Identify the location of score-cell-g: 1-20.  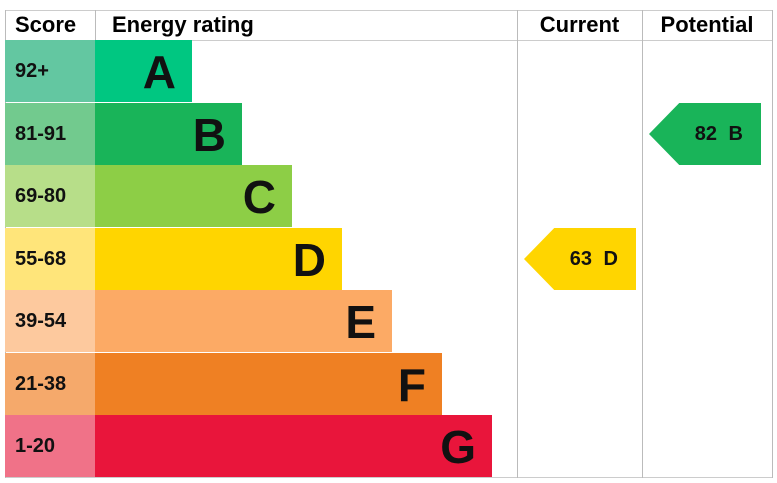
(50, 446).